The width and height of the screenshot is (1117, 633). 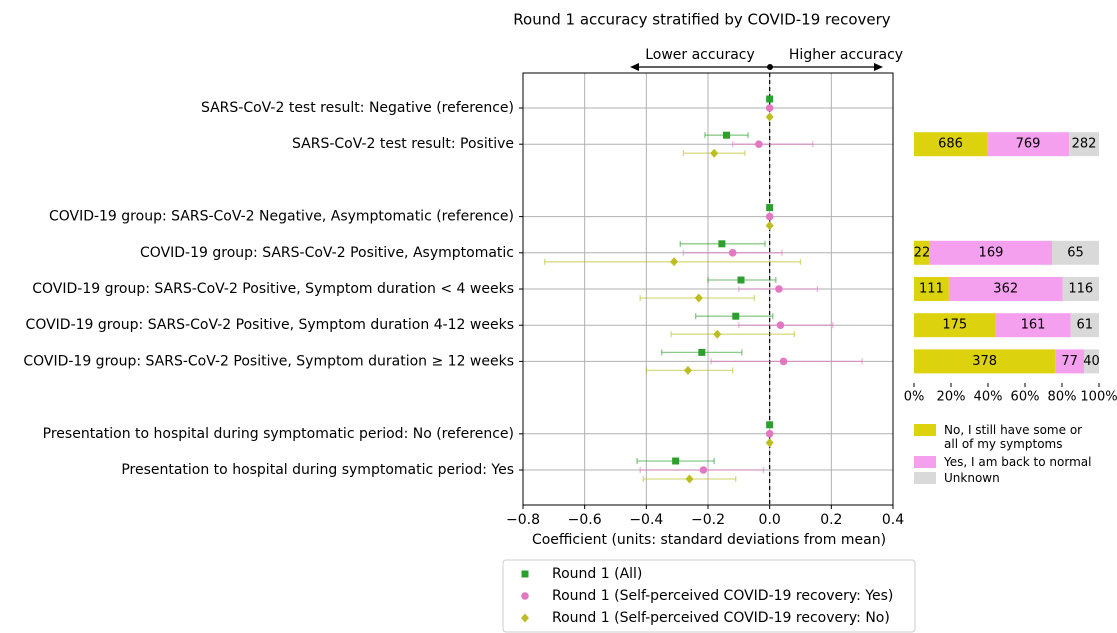 I want to click on x-tick-label: −0.6, so click(x=585, y=520).